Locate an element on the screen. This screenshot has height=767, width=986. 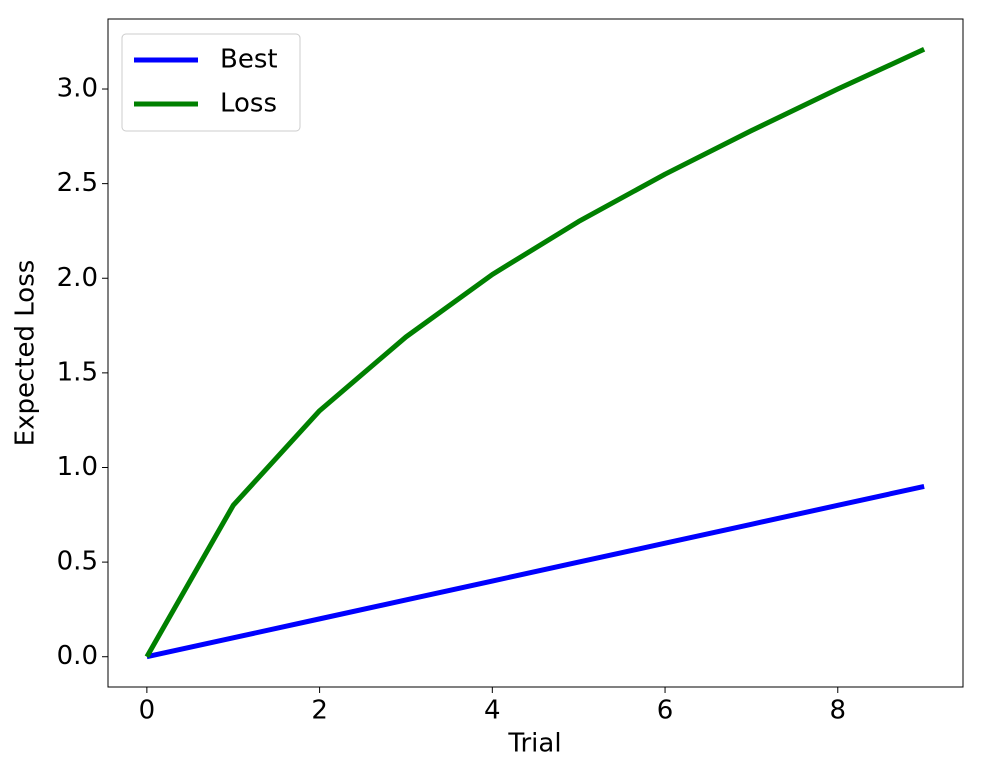
y-axis-label: Expected Loss is located at coordinates (26, 353).